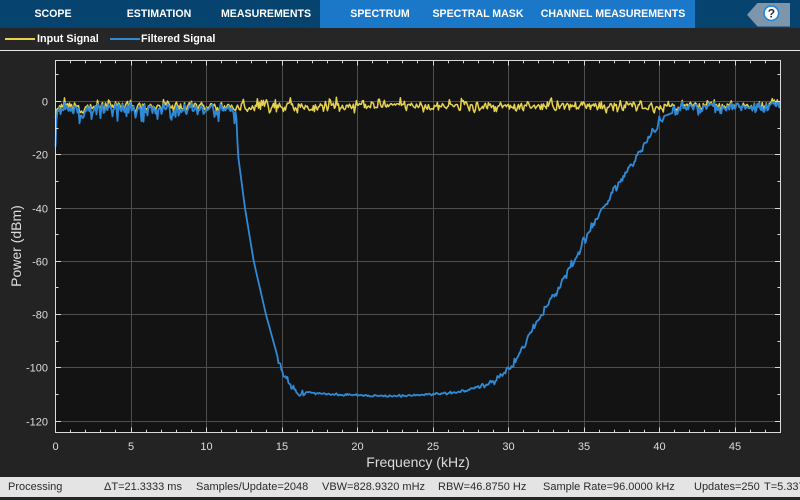 Image resolution: width=800 pixels, height=500 pixels. I want to click on svg-text: 10, so click(206, 447).